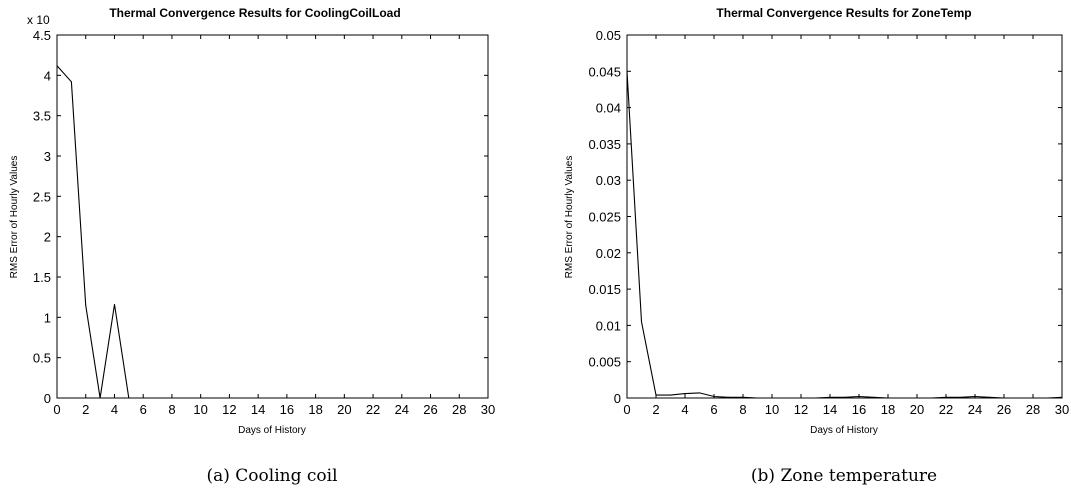  I want to click on y-tick-label: 0.045, so click(604, 71).